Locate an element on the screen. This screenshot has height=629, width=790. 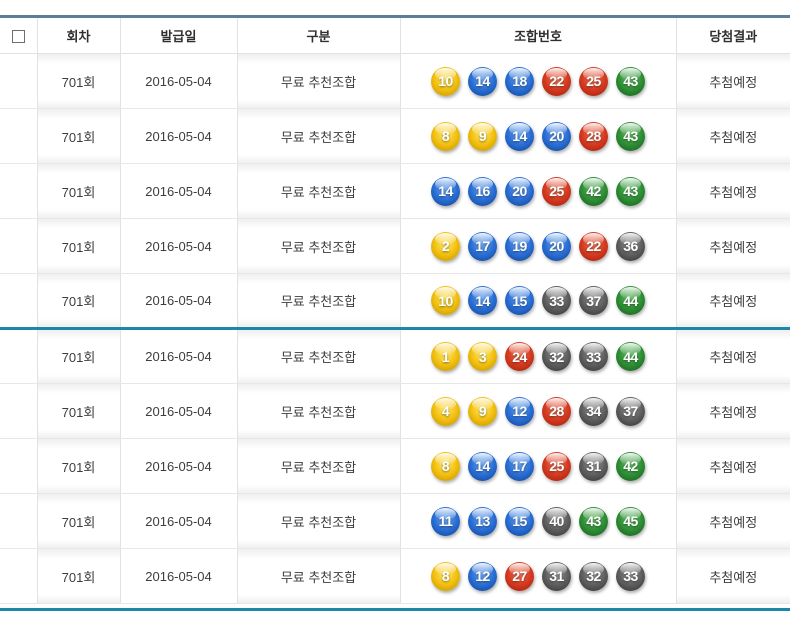
lotto-ball: 40 is located at coordinates (556, 521).